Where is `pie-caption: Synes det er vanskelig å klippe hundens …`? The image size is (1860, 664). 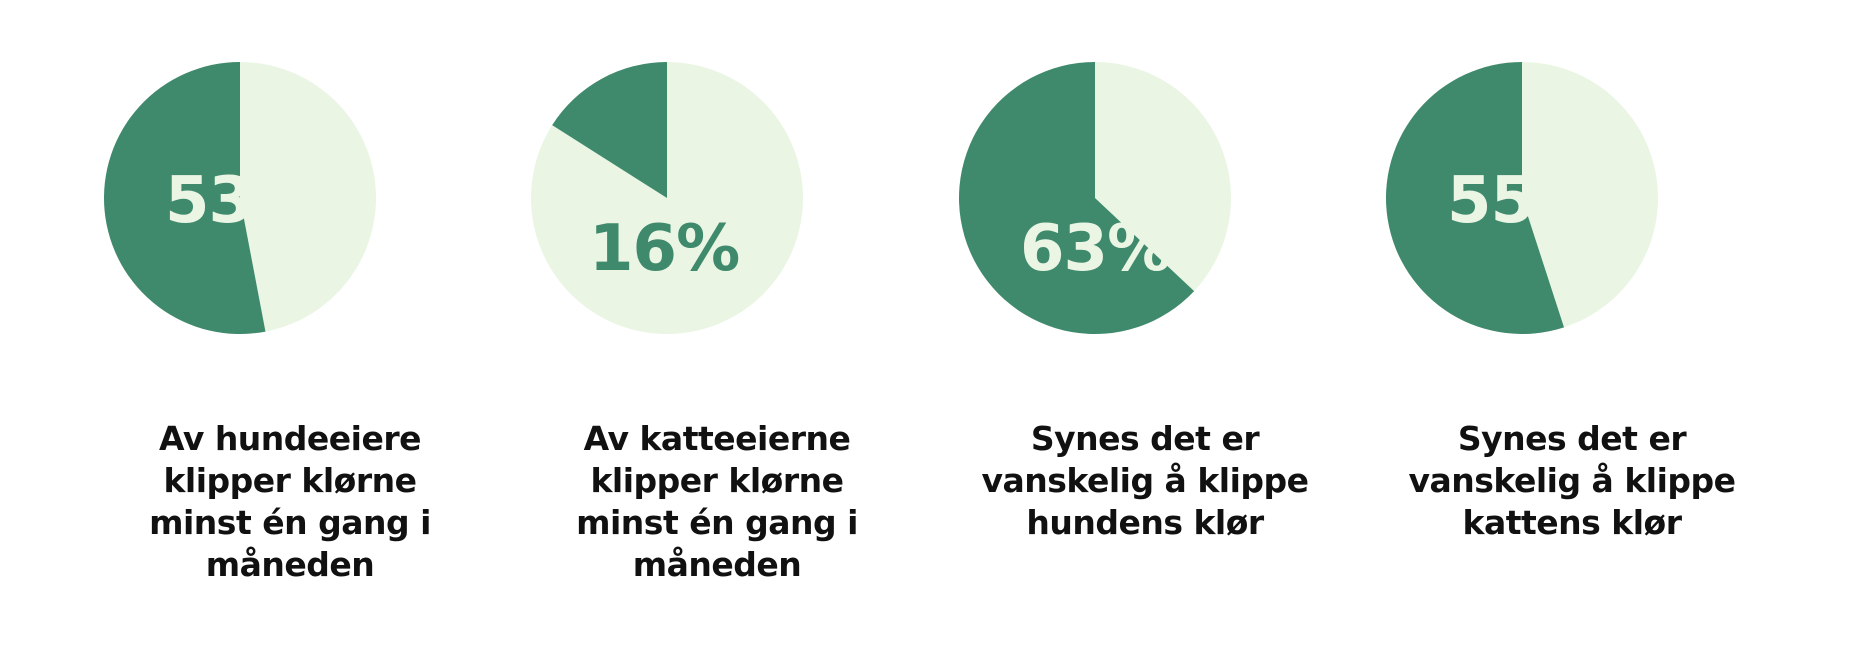 pie-caption: Synes det er vanskelig å klippe hundens … is located at coordinates (1145, 481).